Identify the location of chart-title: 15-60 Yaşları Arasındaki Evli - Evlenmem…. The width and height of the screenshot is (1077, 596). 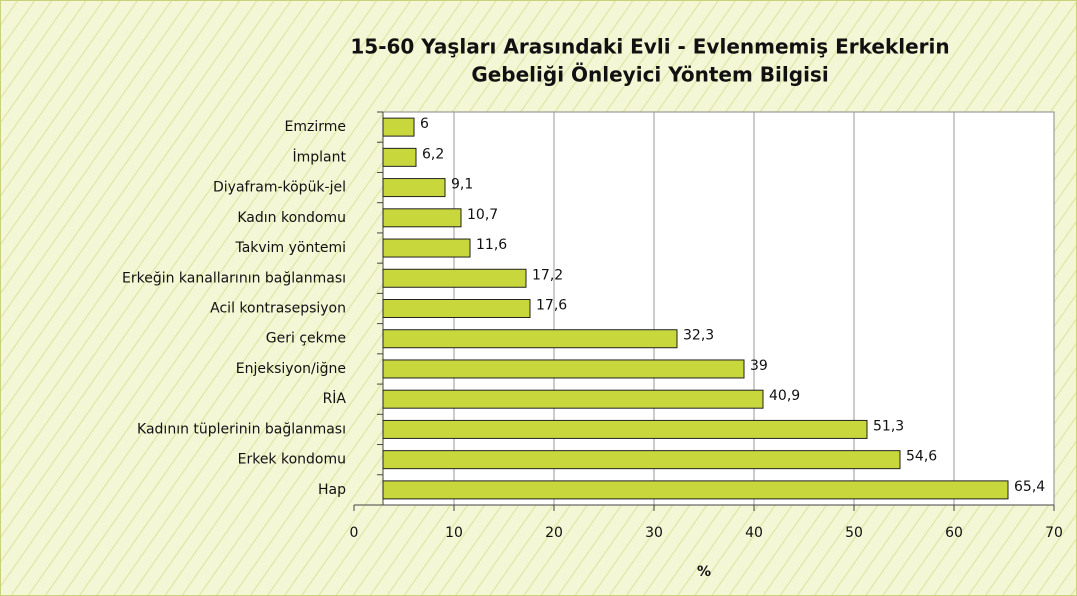
(649, 47).